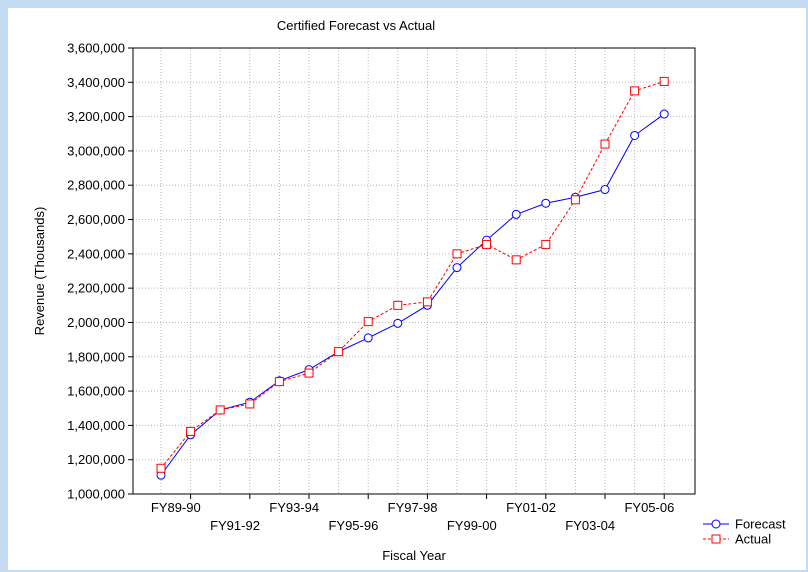 This screenshot has width=808, height=572. Describe the element at coordinates (649, 507) in the screenshot. I see `x-tick-label: FY05-06` at that location.